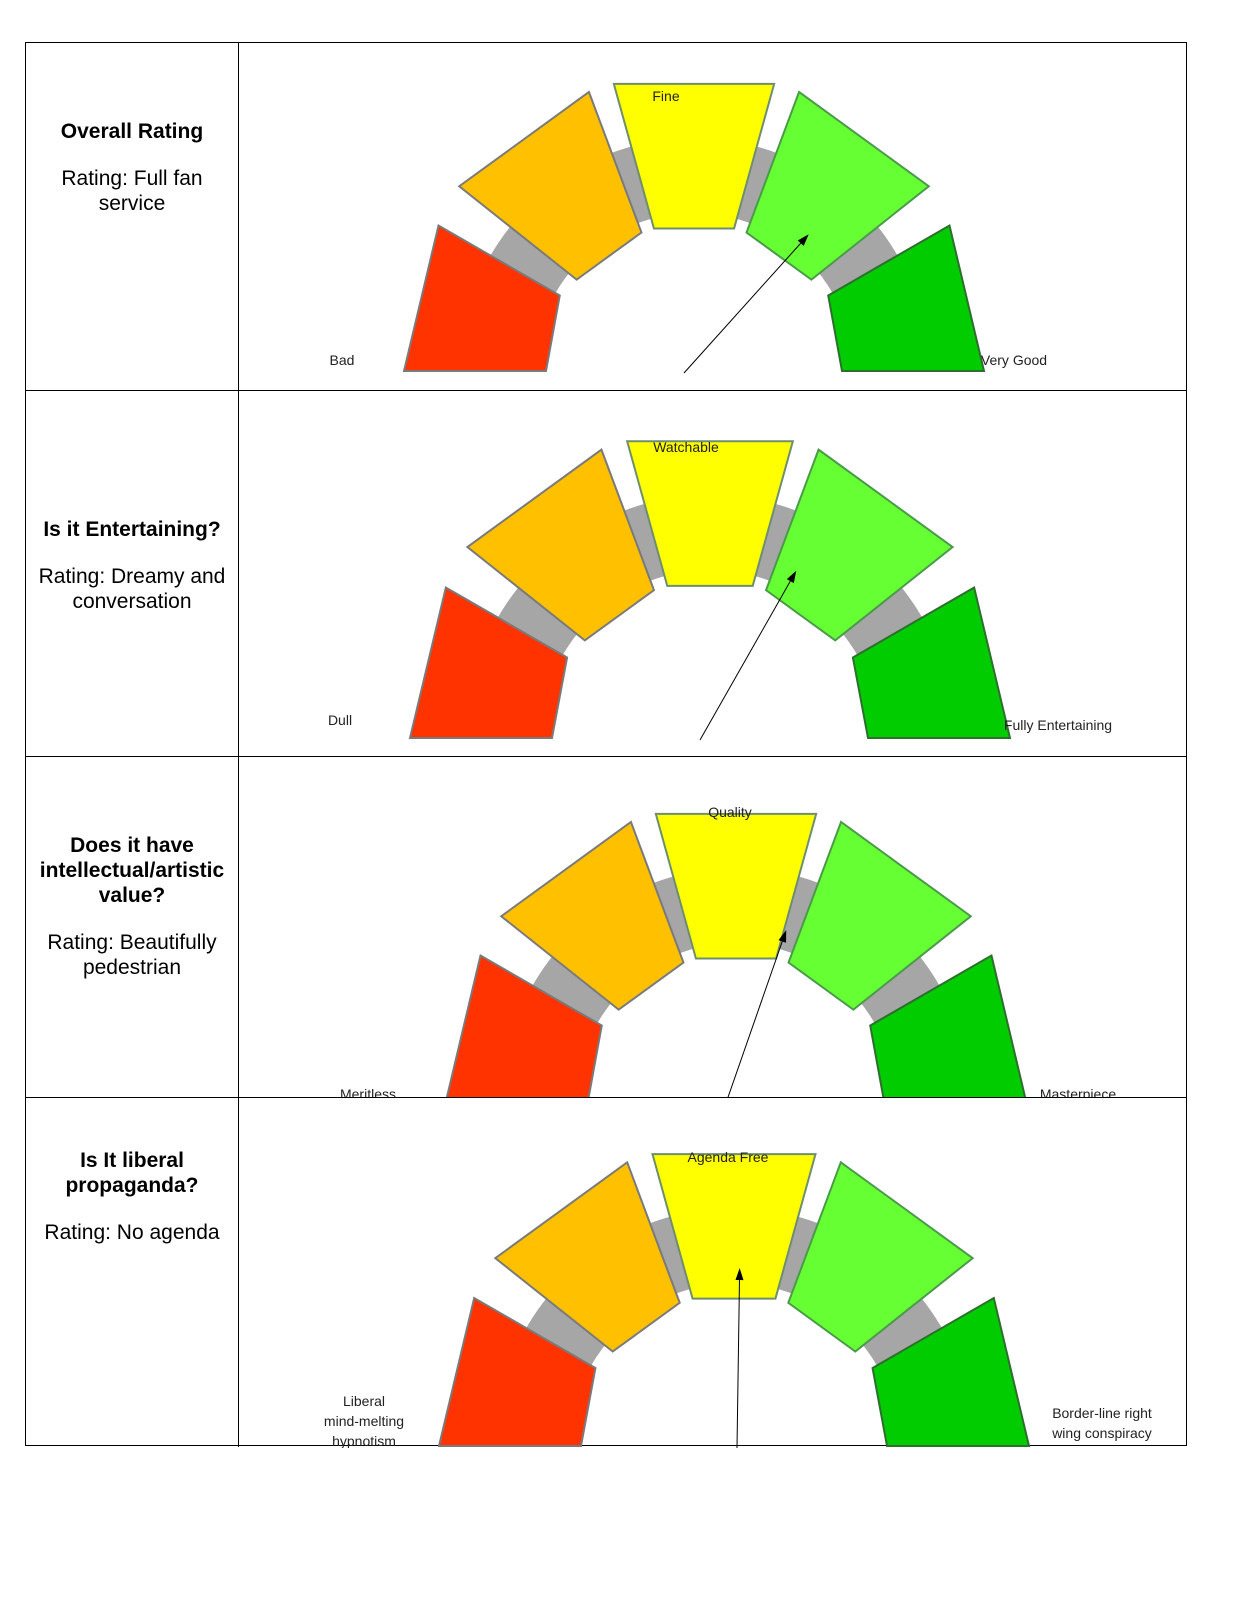  Describe the element at coordinates (132, 1232) in the screenshot. I see `rating-text: Rating: No agenda` at that location.